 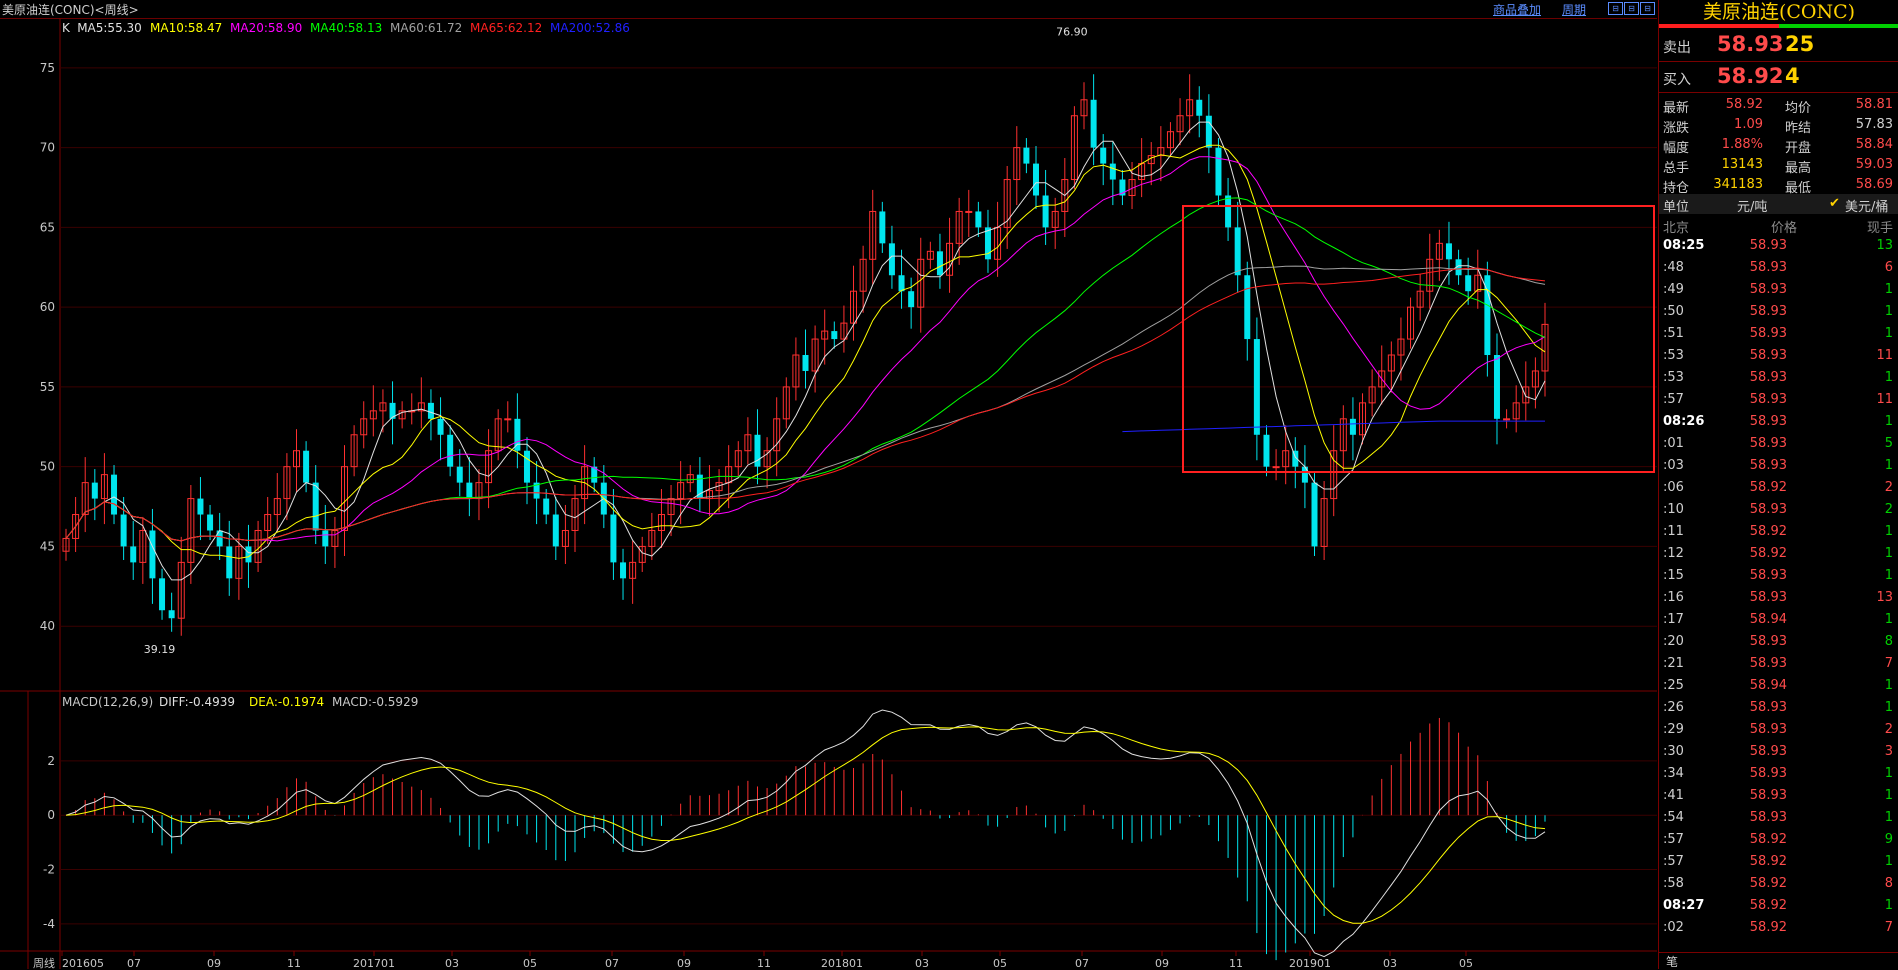 What do you see at coordinates (1778, 510) in the screenshot?
I see `tick-row: :10 58.93 2` at bounding box center [1778, 510].